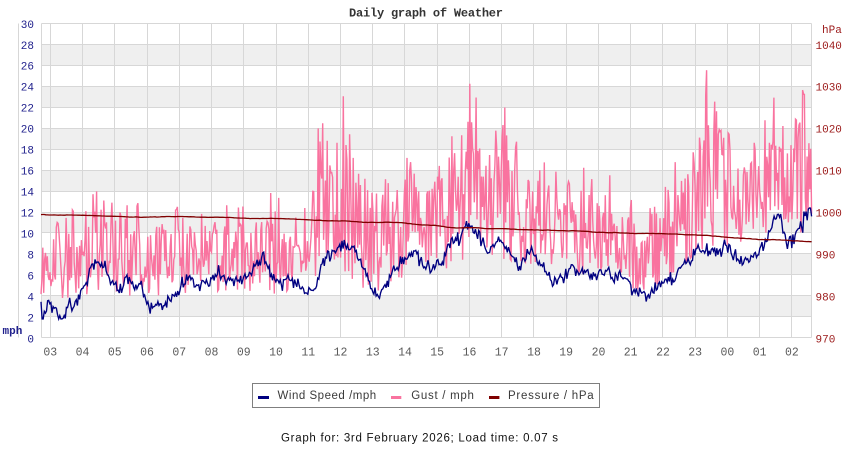 The width and height of the screenshot is (850, 455). What do you see at coordinates (30, 340) in the screenshot?
I see `svg-text: 0` at bounding box center [30, 340].